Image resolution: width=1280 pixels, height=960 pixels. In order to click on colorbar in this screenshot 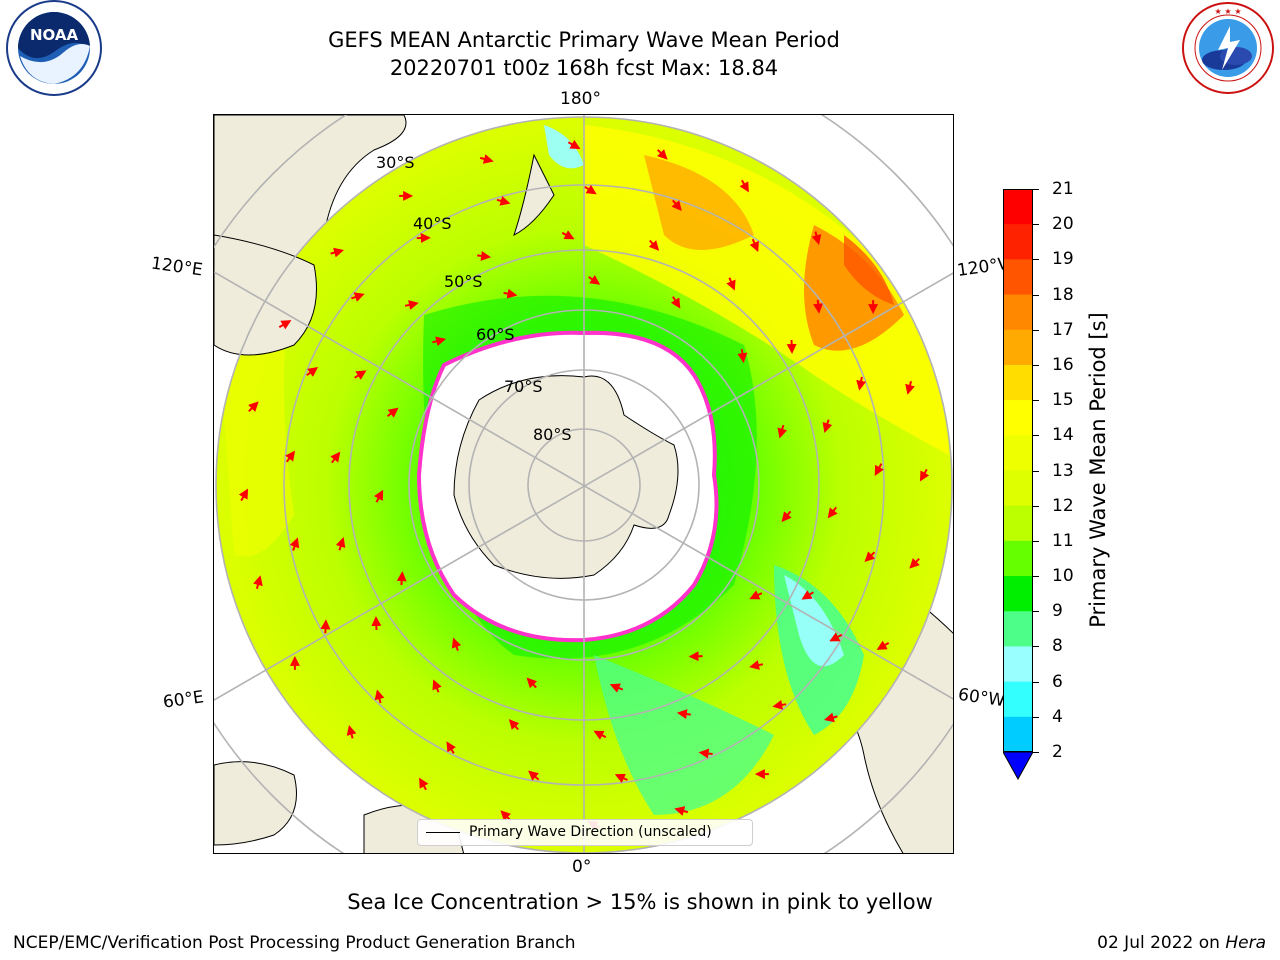, I will do `click(1018, 484)`.